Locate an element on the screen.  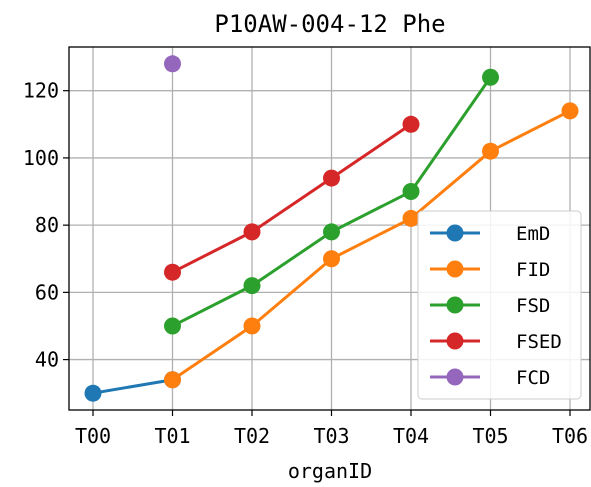
legend-label-emd: EmD is located at coordinates (533, 234).